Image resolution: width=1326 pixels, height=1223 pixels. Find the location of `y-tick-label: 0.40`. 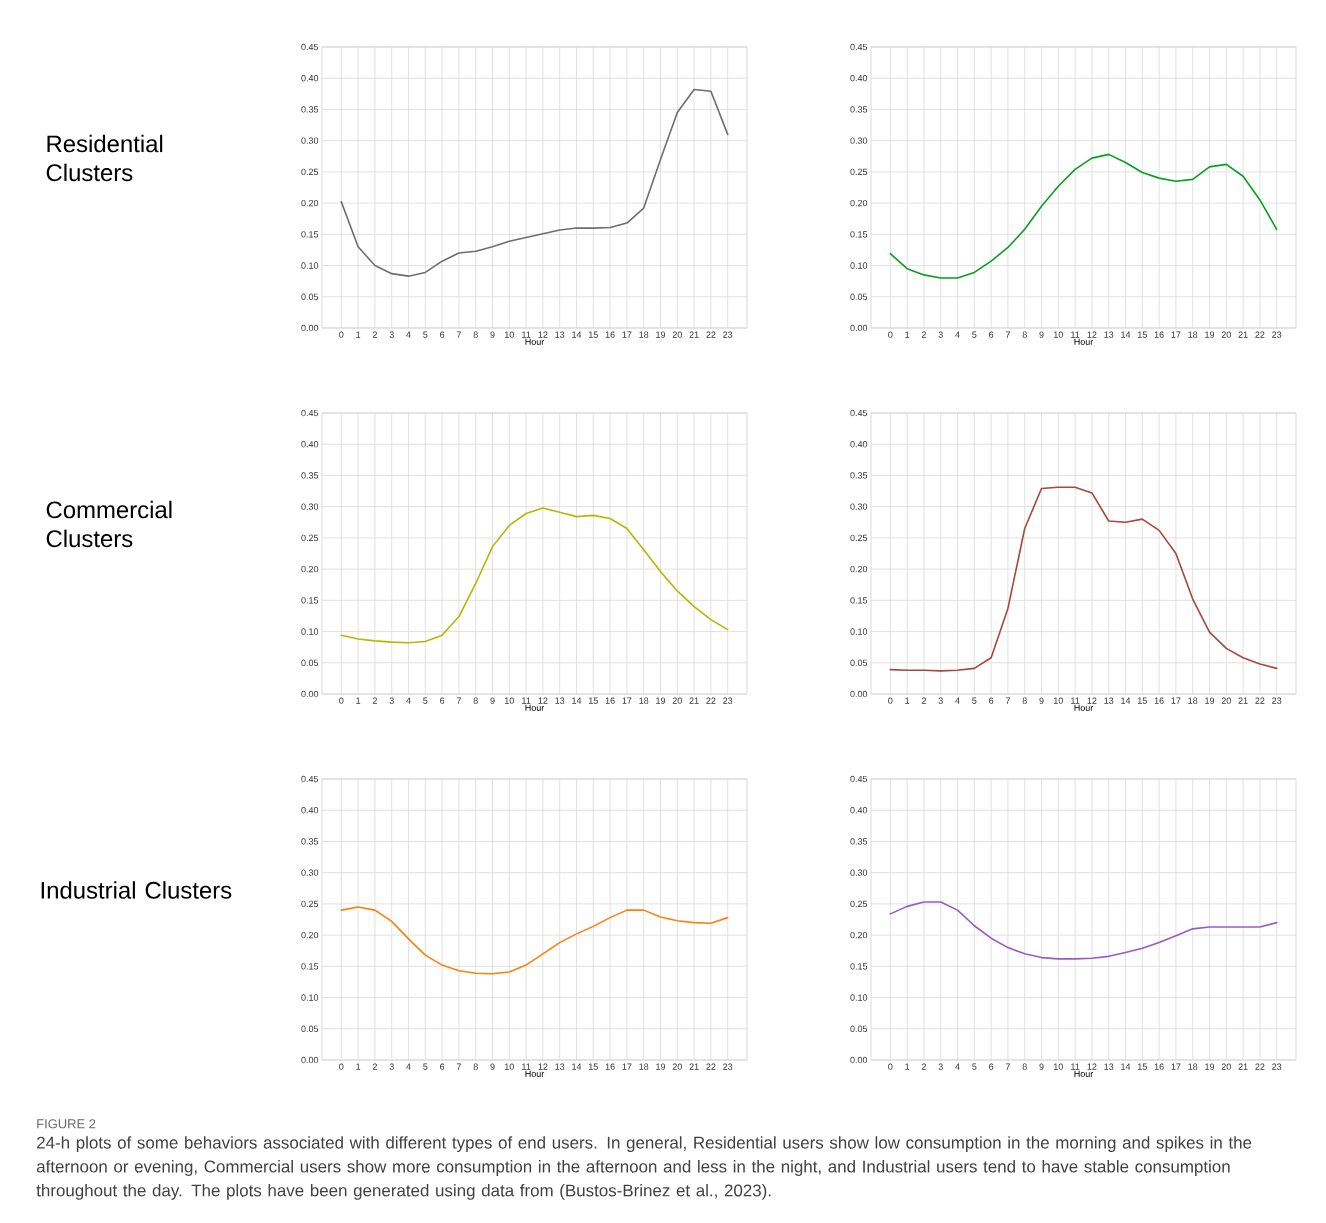

y-tick-label: 0.40 is located at coordinates (310, 810).